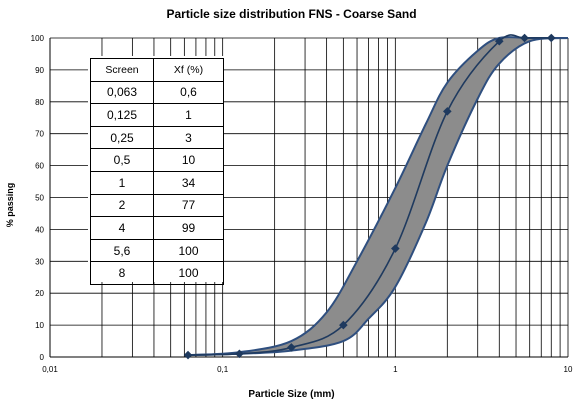 Image resolution: width=583 pixels, height=405 pixels. I want to click on passing-cell: 34, so click(188, 182).